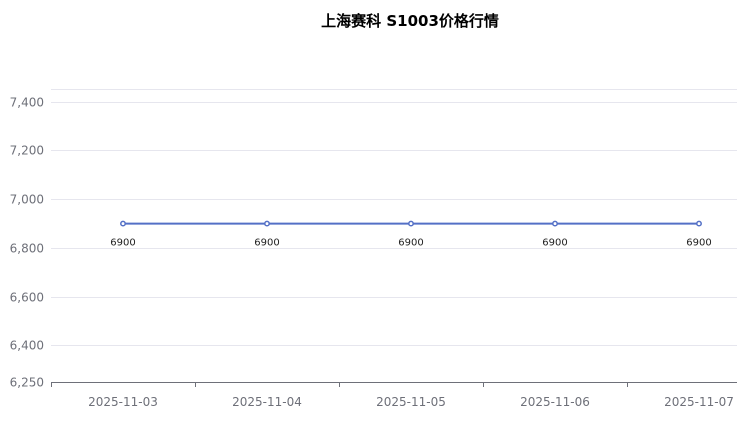 Image resolution: width=737 pixels, height=424 pixels. Describe the element at coordinates (27, 249) in the screenshot. I see `y-tick-label: 6,800` at that location.